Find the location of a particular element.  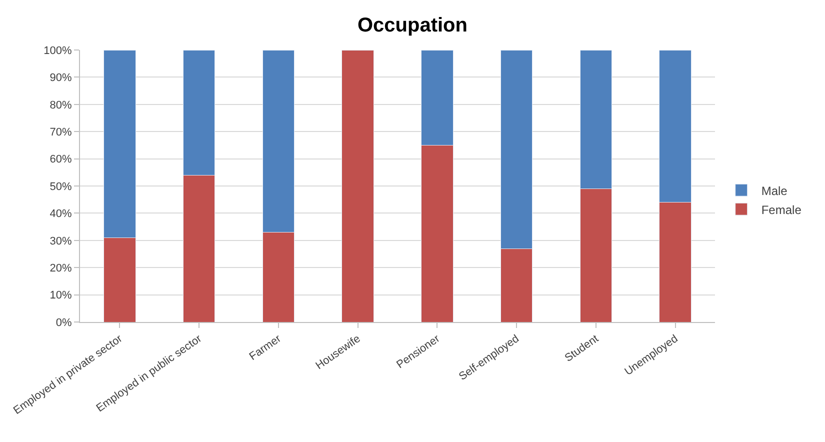

y-tick-label: 70% is located at coordinates (61, 132).